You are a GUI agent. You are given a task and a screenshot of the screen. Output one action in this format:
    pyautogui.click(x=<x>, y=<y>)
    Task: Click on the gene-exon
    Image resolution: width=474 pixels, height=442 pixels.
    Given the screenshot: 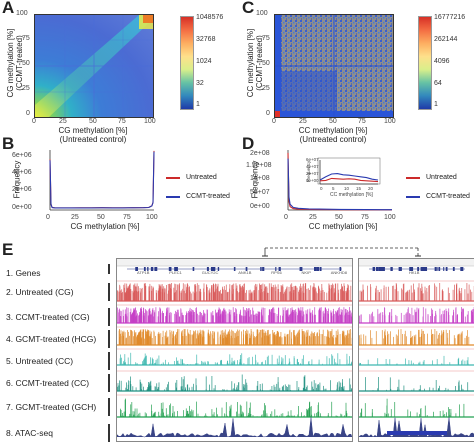 What is the action you would take?
    pyautogui.click(x=400, y=269)
    